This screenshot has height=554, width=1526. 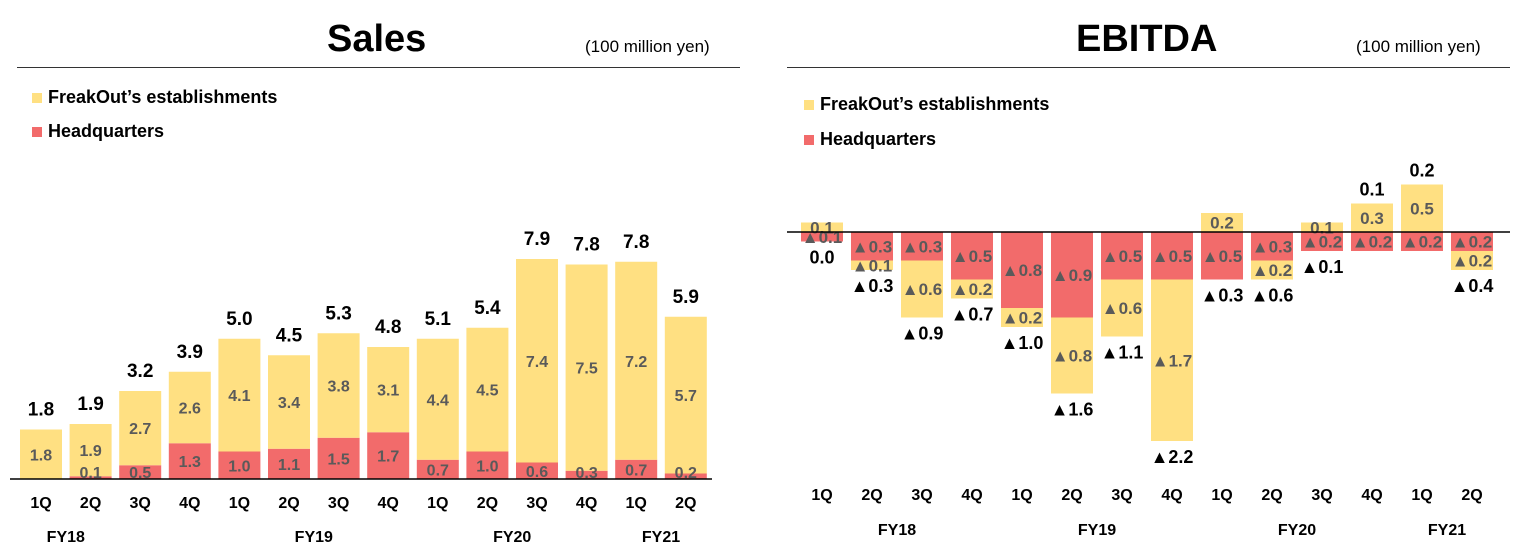 I want to click on sales-legend-establishments: FreakOut’s establishments, so click(x=154, y=97).